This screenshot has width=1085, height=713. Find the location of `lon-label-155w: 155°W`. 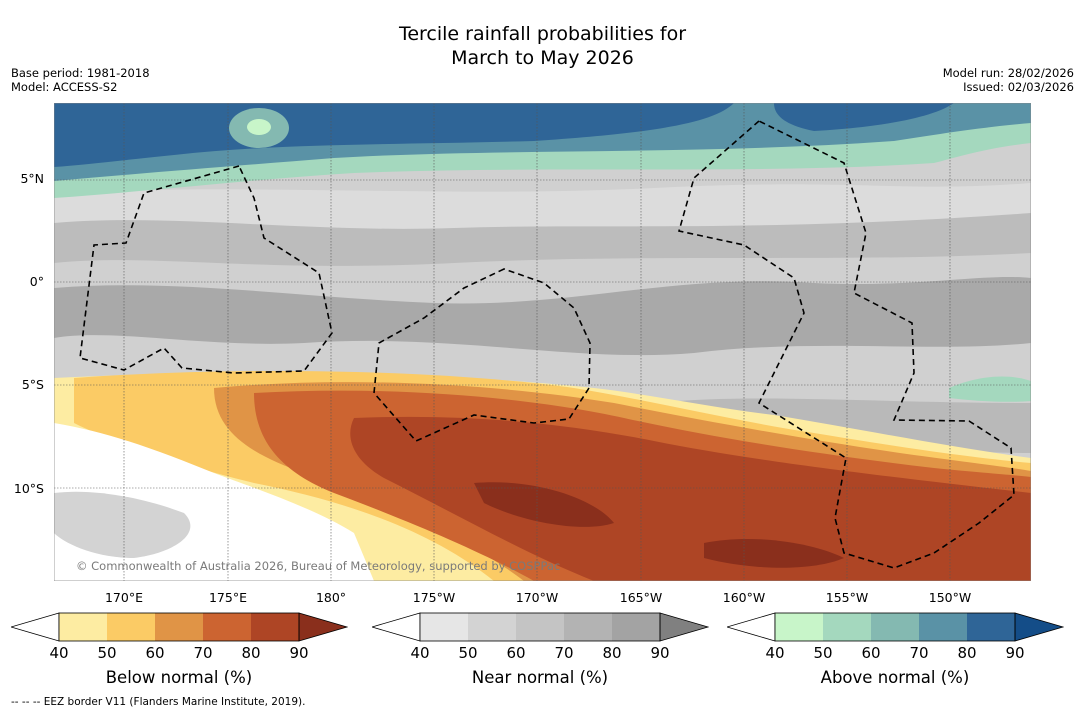

lon-label-155w: 155°W is located at coordinates (847, 597).